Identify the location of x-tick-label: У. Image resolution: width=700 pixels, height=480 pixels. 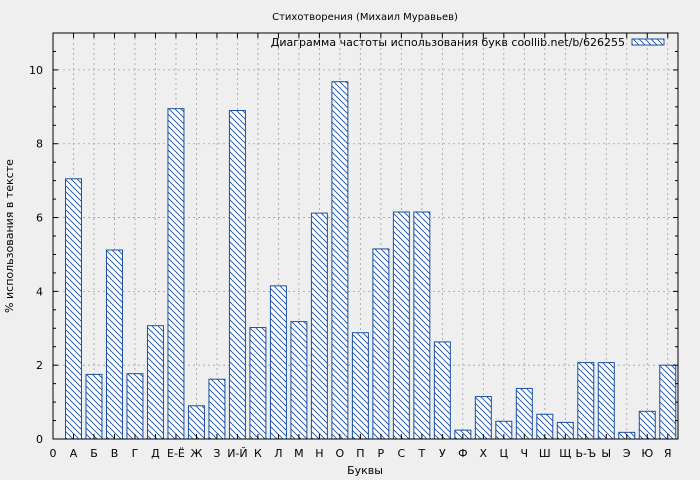
(442, 453).